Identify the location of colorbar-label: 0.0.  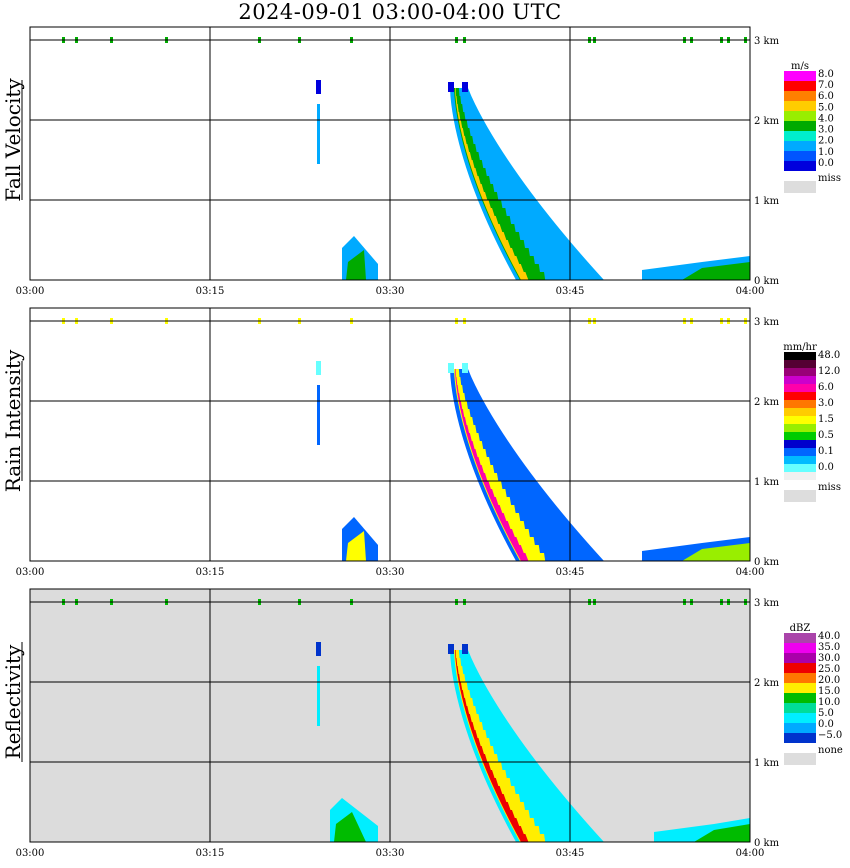
(826, 724).